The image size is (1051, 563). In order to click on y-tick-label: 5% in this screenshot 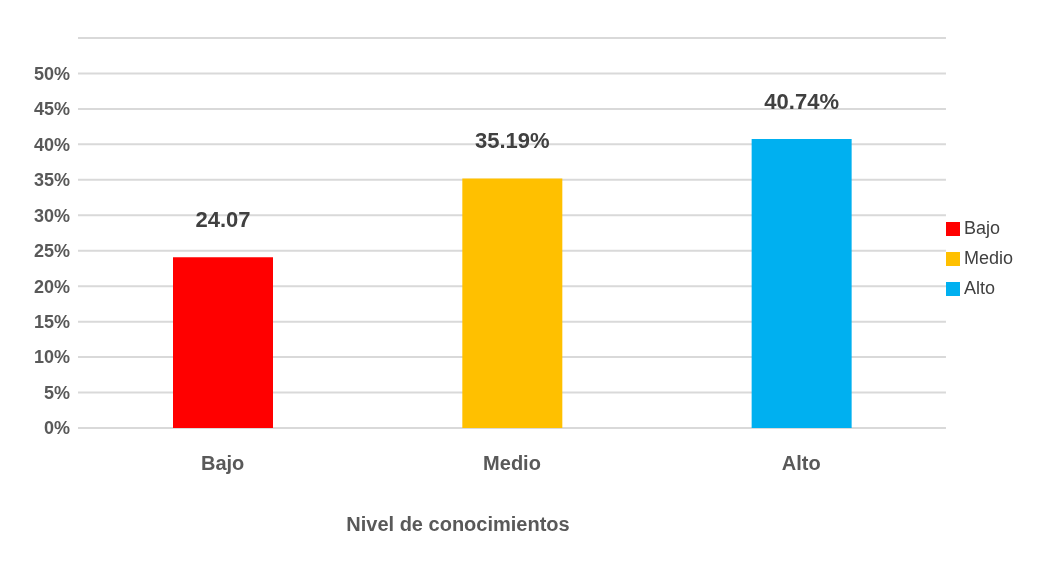, I will do `click(56, 392)`.